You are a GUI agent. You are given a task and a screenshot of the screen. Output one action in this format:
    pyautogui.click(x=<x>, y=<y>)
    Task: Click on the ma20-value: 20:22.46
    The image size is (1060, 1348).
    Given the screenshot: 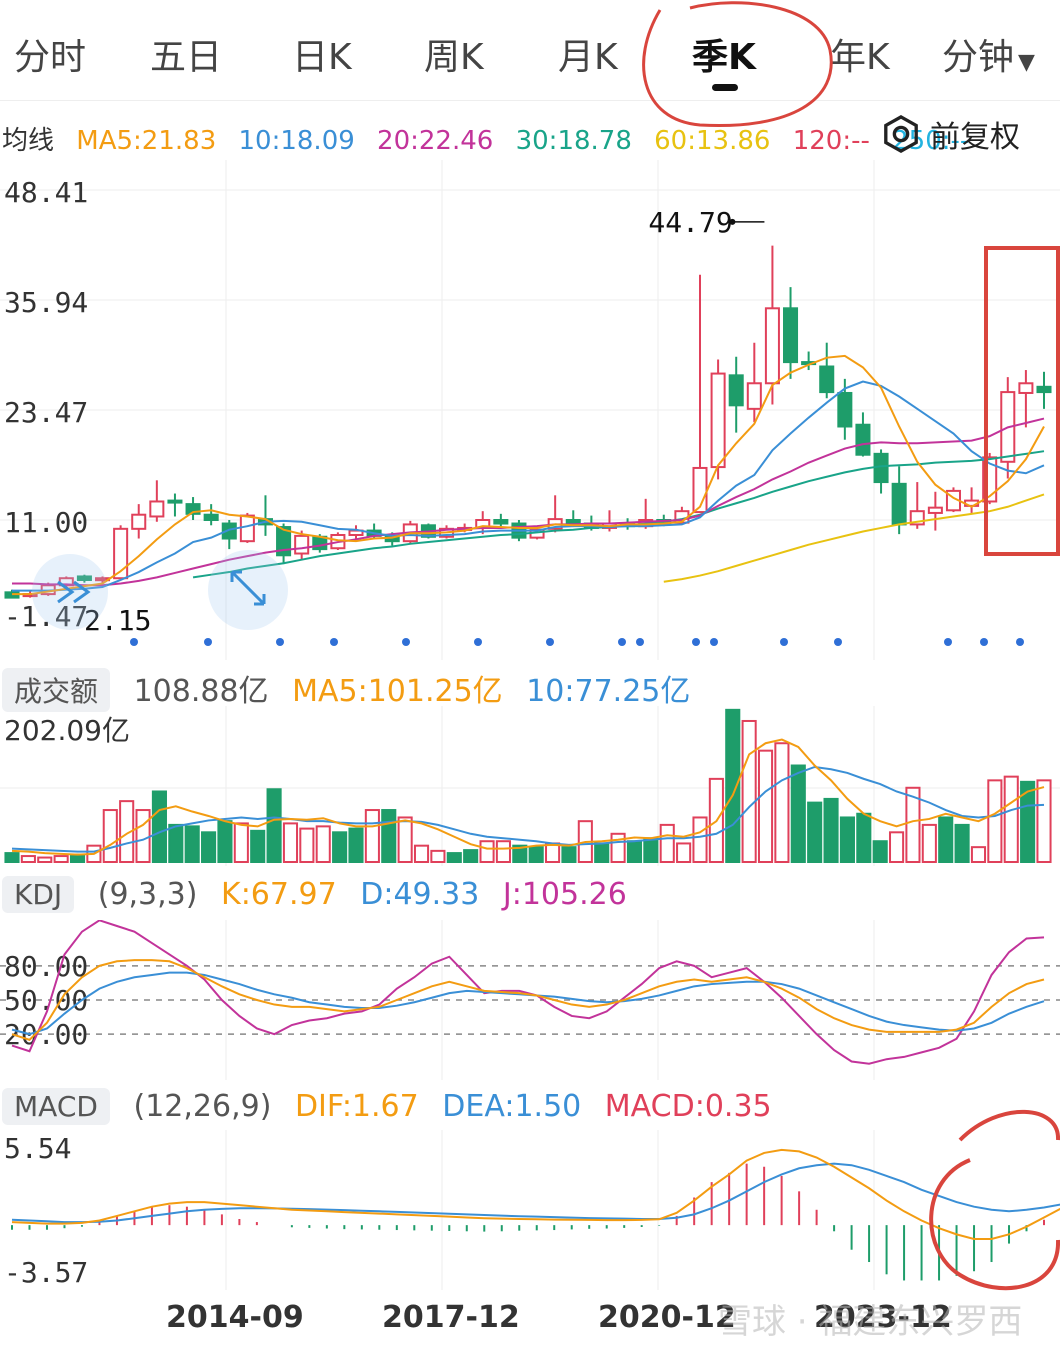 What is the action you would take?
    pyautogui.click(x=435, y=141)
    